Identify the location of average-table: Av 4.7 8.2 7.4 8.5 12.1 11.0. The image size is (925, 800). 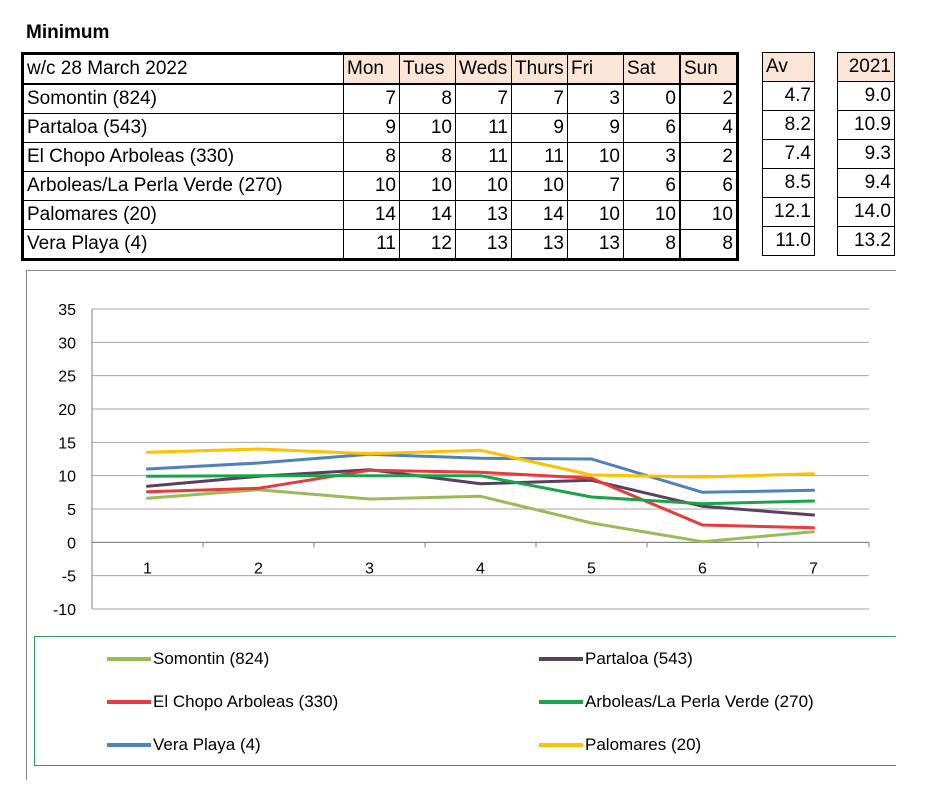
(788, 154).